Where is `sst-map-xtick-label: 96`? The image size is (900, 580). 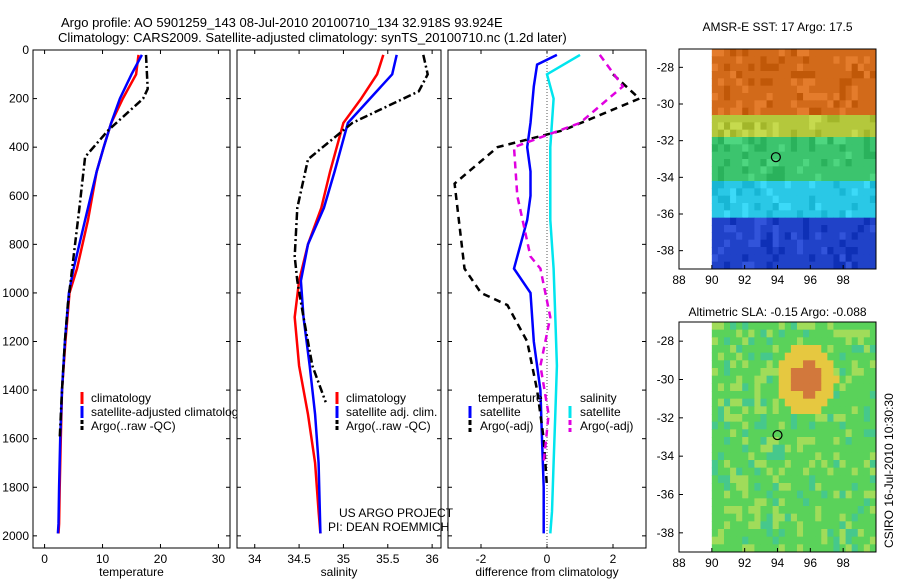
sst-map-xtick-label: 96 is located at coordinates (811, 280).